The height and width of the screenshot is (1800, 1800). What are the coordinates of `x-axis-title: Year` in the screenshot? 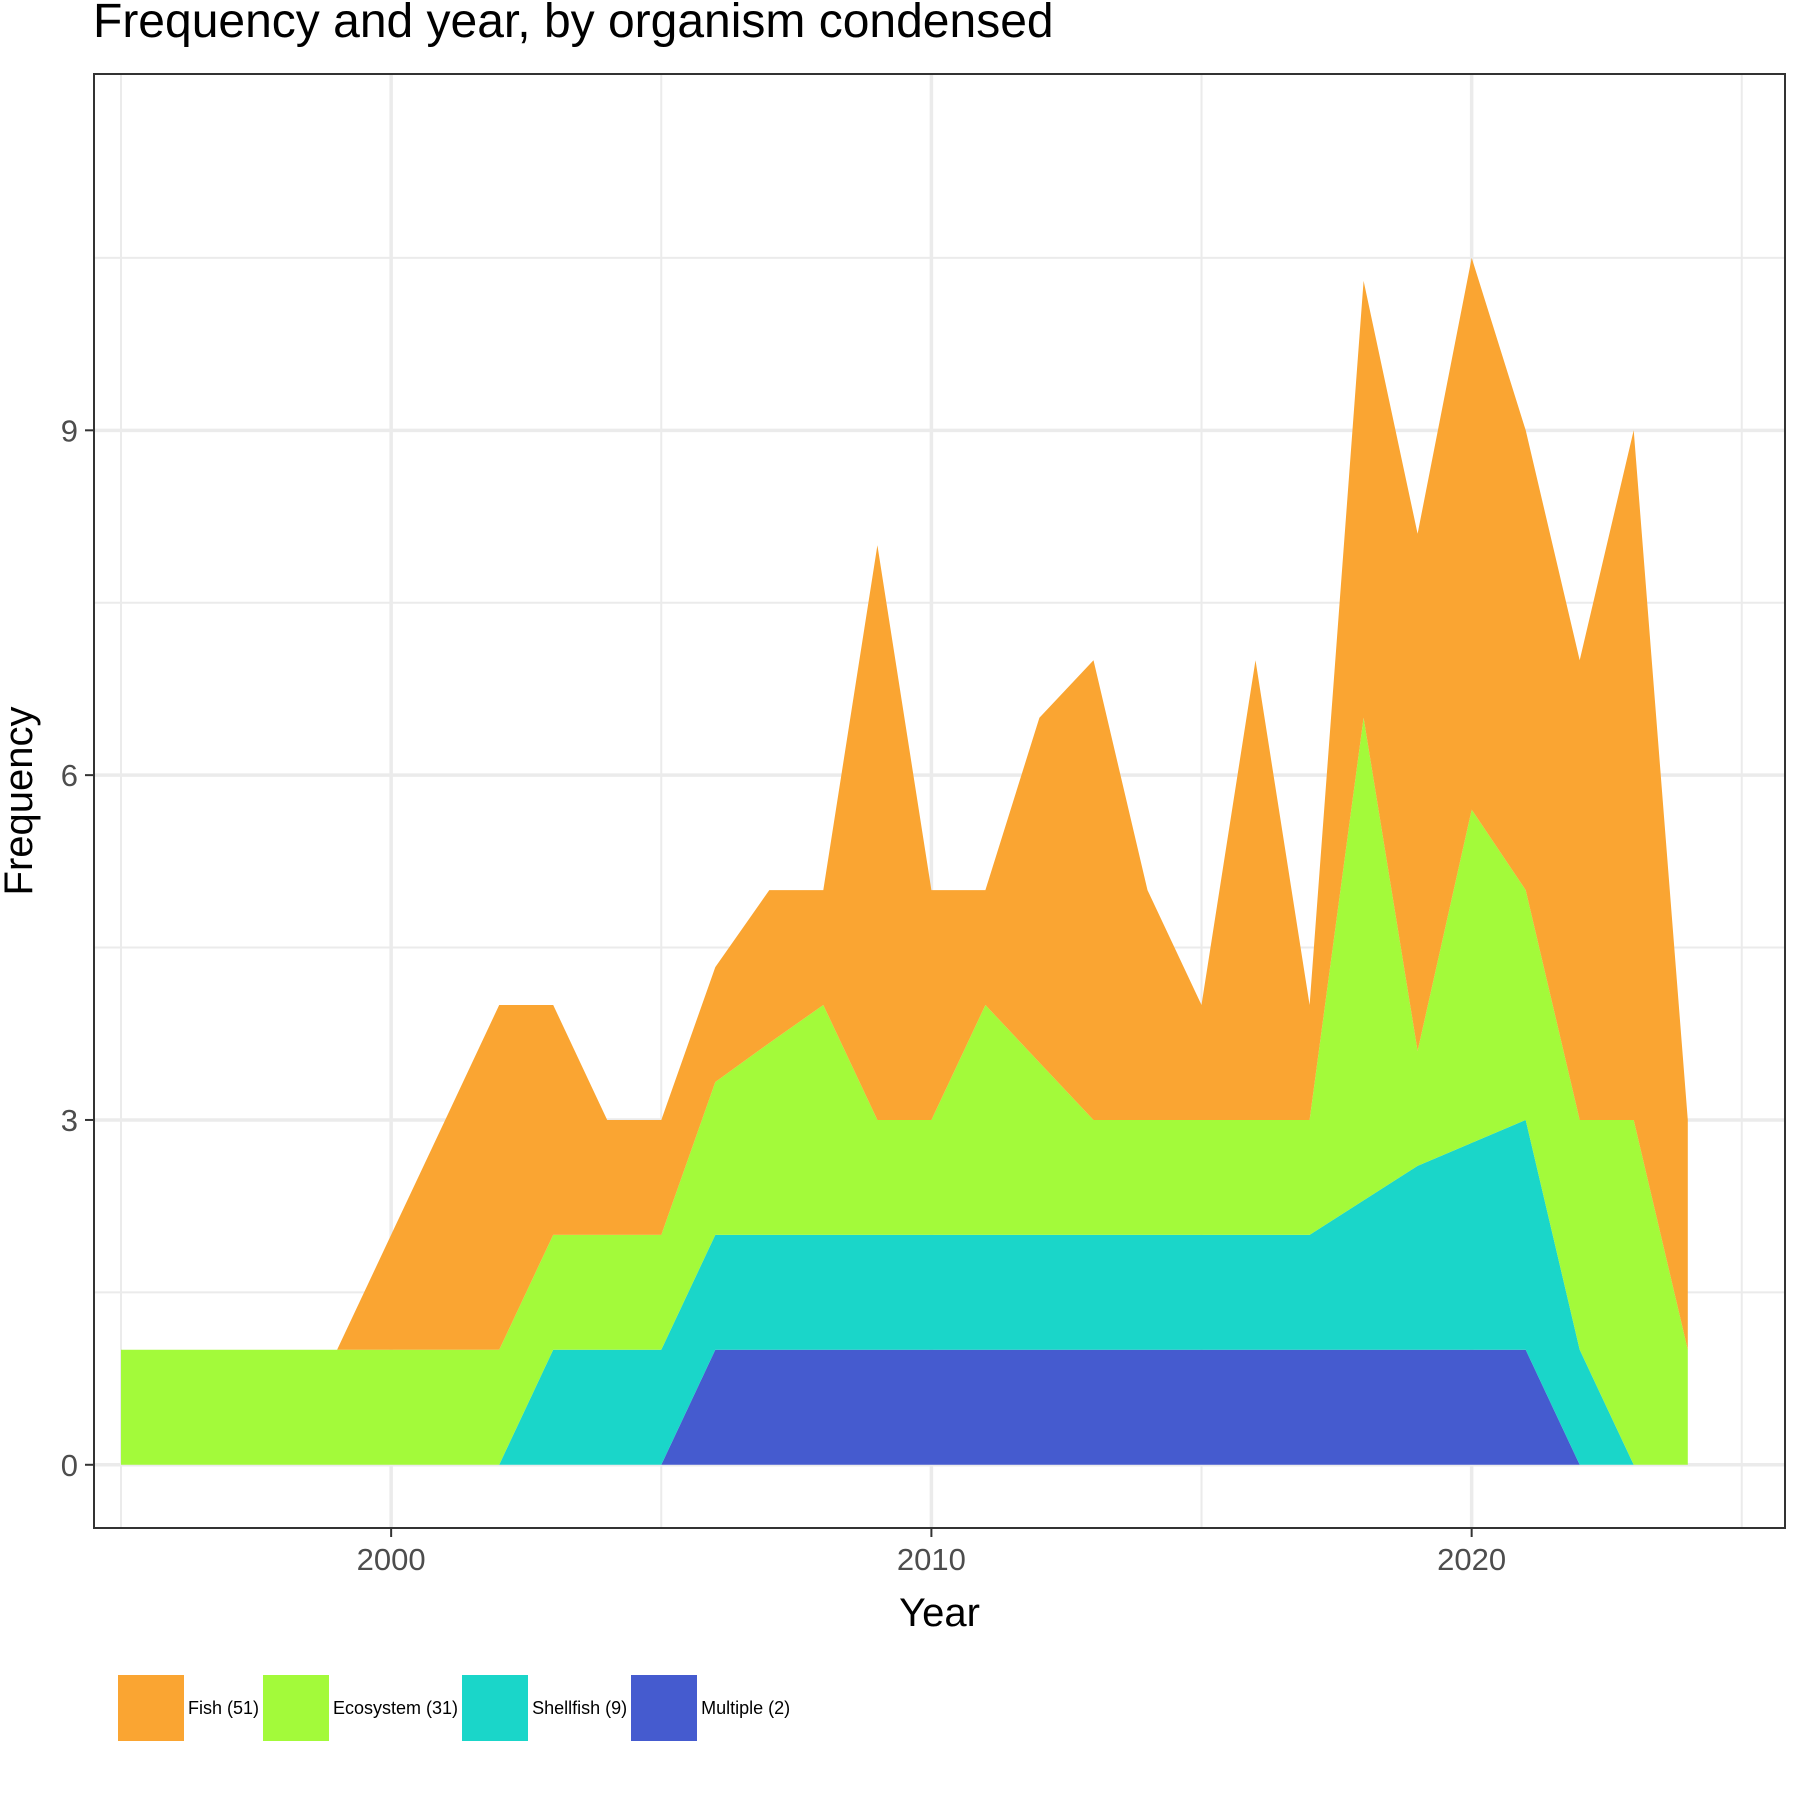 It's located at (939, 1613).